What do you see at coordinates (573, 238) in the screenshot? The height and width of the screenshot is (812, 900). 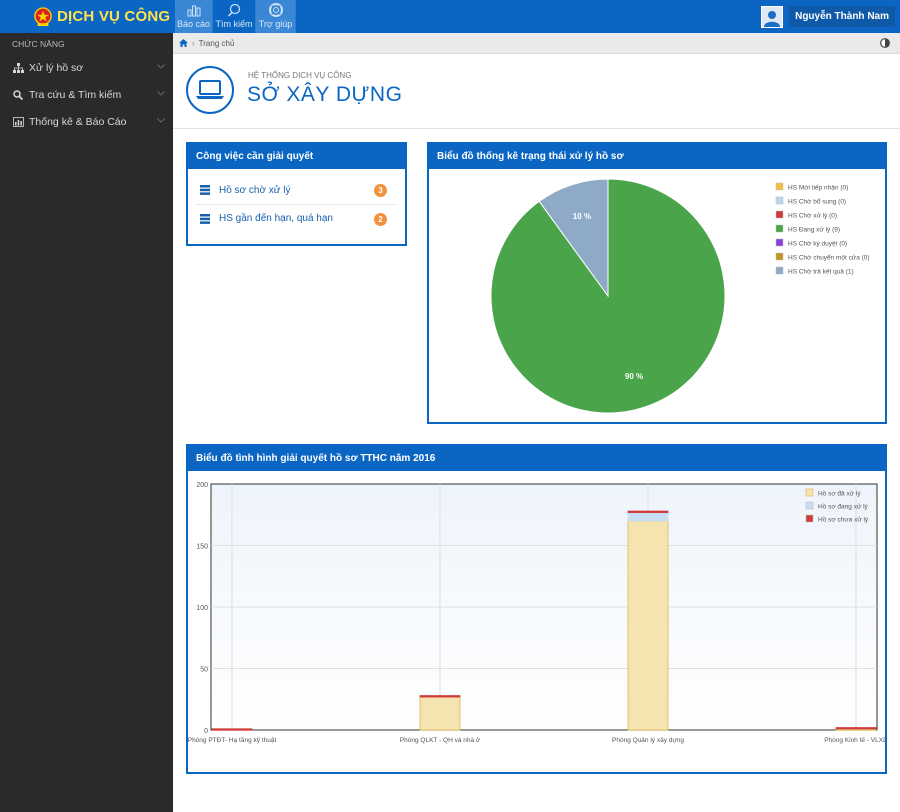 I see `pie-slice` at bounding box center [573, 238].